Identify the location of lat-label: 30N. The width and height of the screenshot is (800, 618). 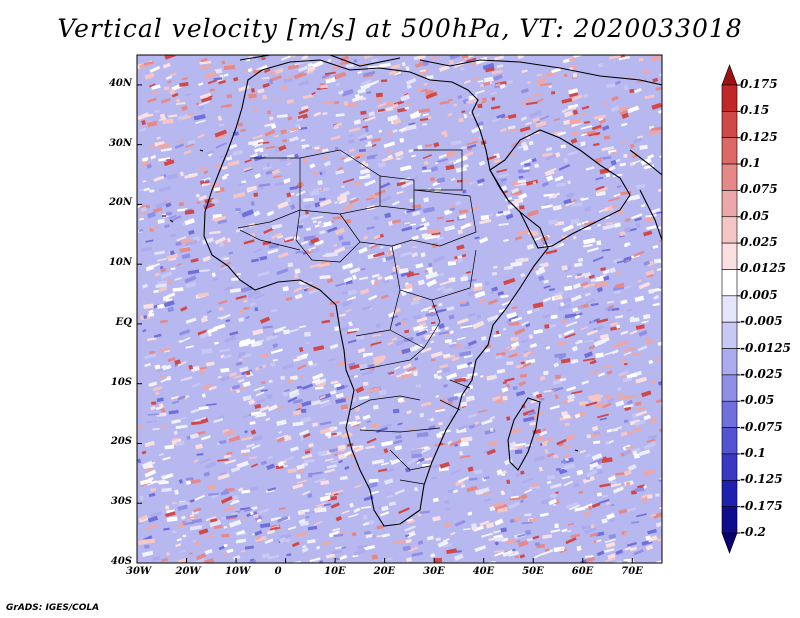
(120, 143).